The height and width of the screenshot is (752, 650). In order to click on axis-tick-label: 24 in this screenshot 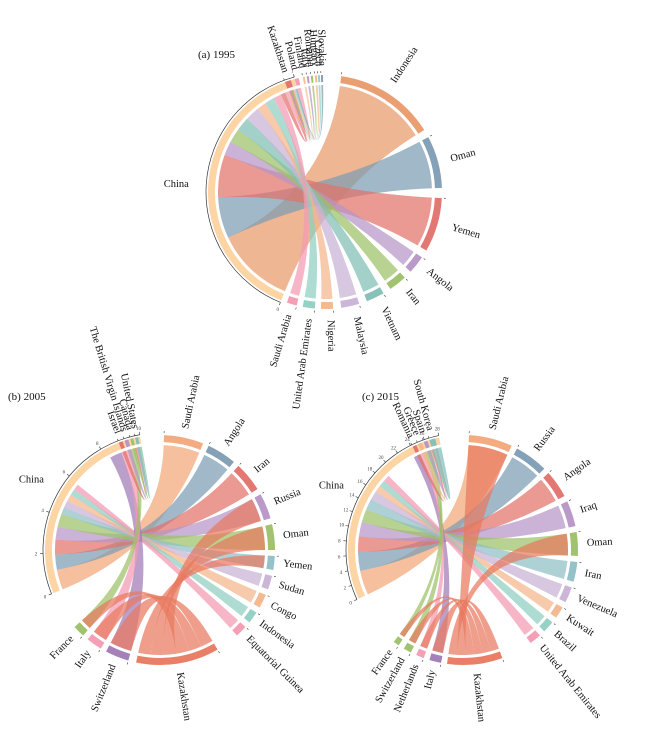, I will do `click(408, 440)`.